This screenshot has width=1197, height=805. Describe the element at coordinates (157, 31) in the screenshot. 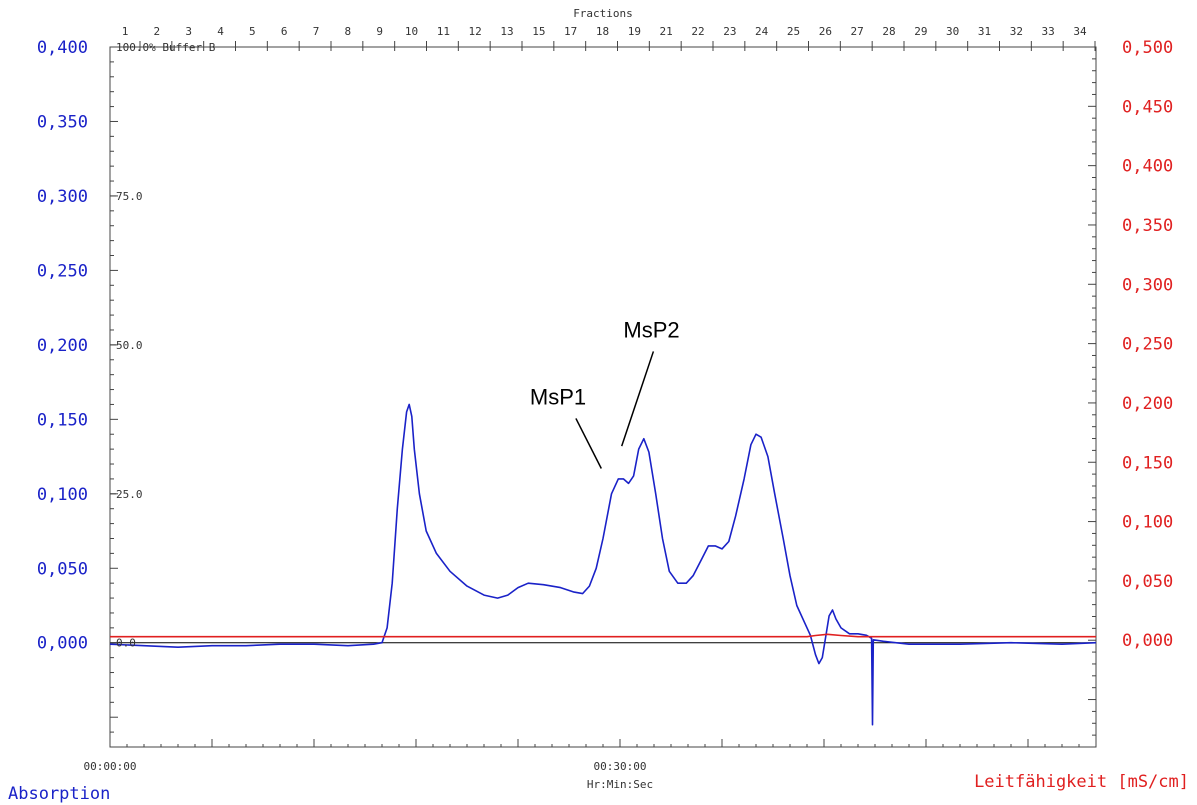

I see `fraction-label: 2` at that location.